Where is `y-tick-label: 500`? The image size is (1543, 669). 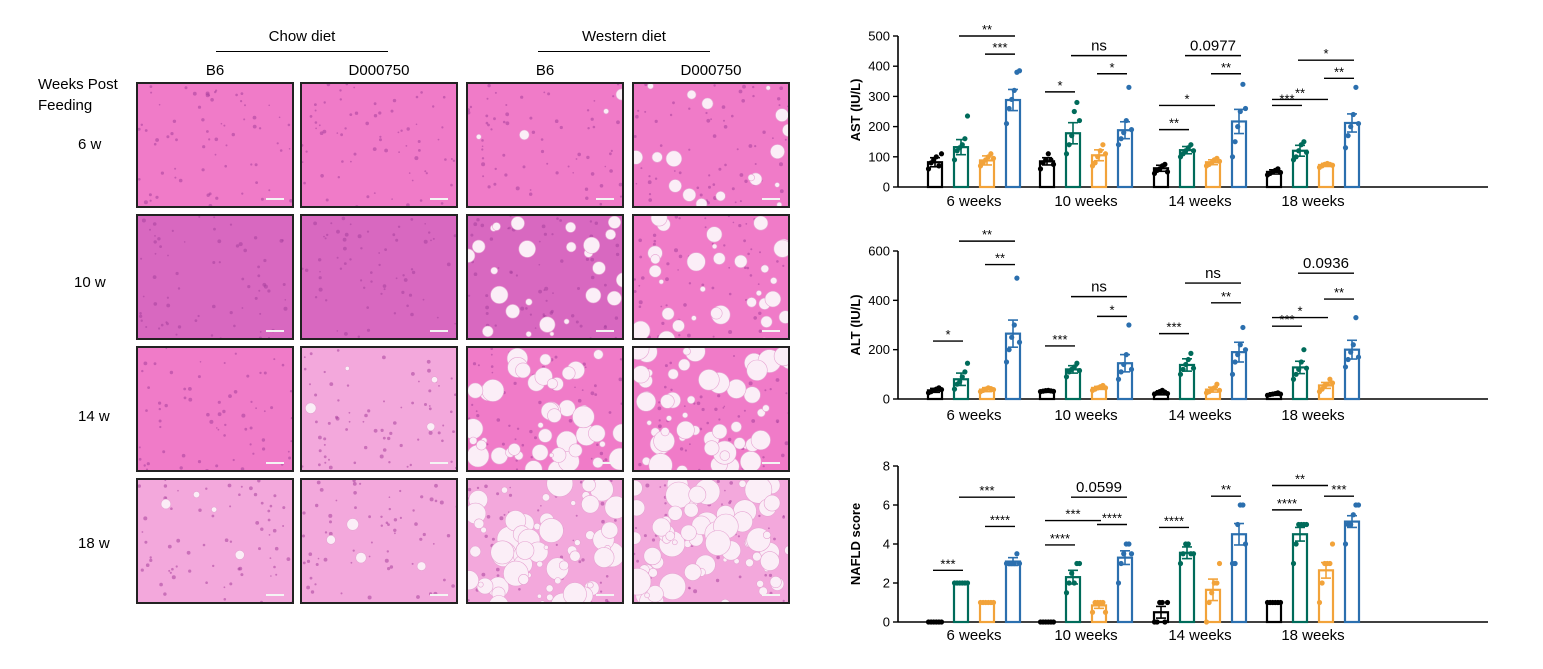
y-tick-label: 500 is located at coordinates (879, 36).